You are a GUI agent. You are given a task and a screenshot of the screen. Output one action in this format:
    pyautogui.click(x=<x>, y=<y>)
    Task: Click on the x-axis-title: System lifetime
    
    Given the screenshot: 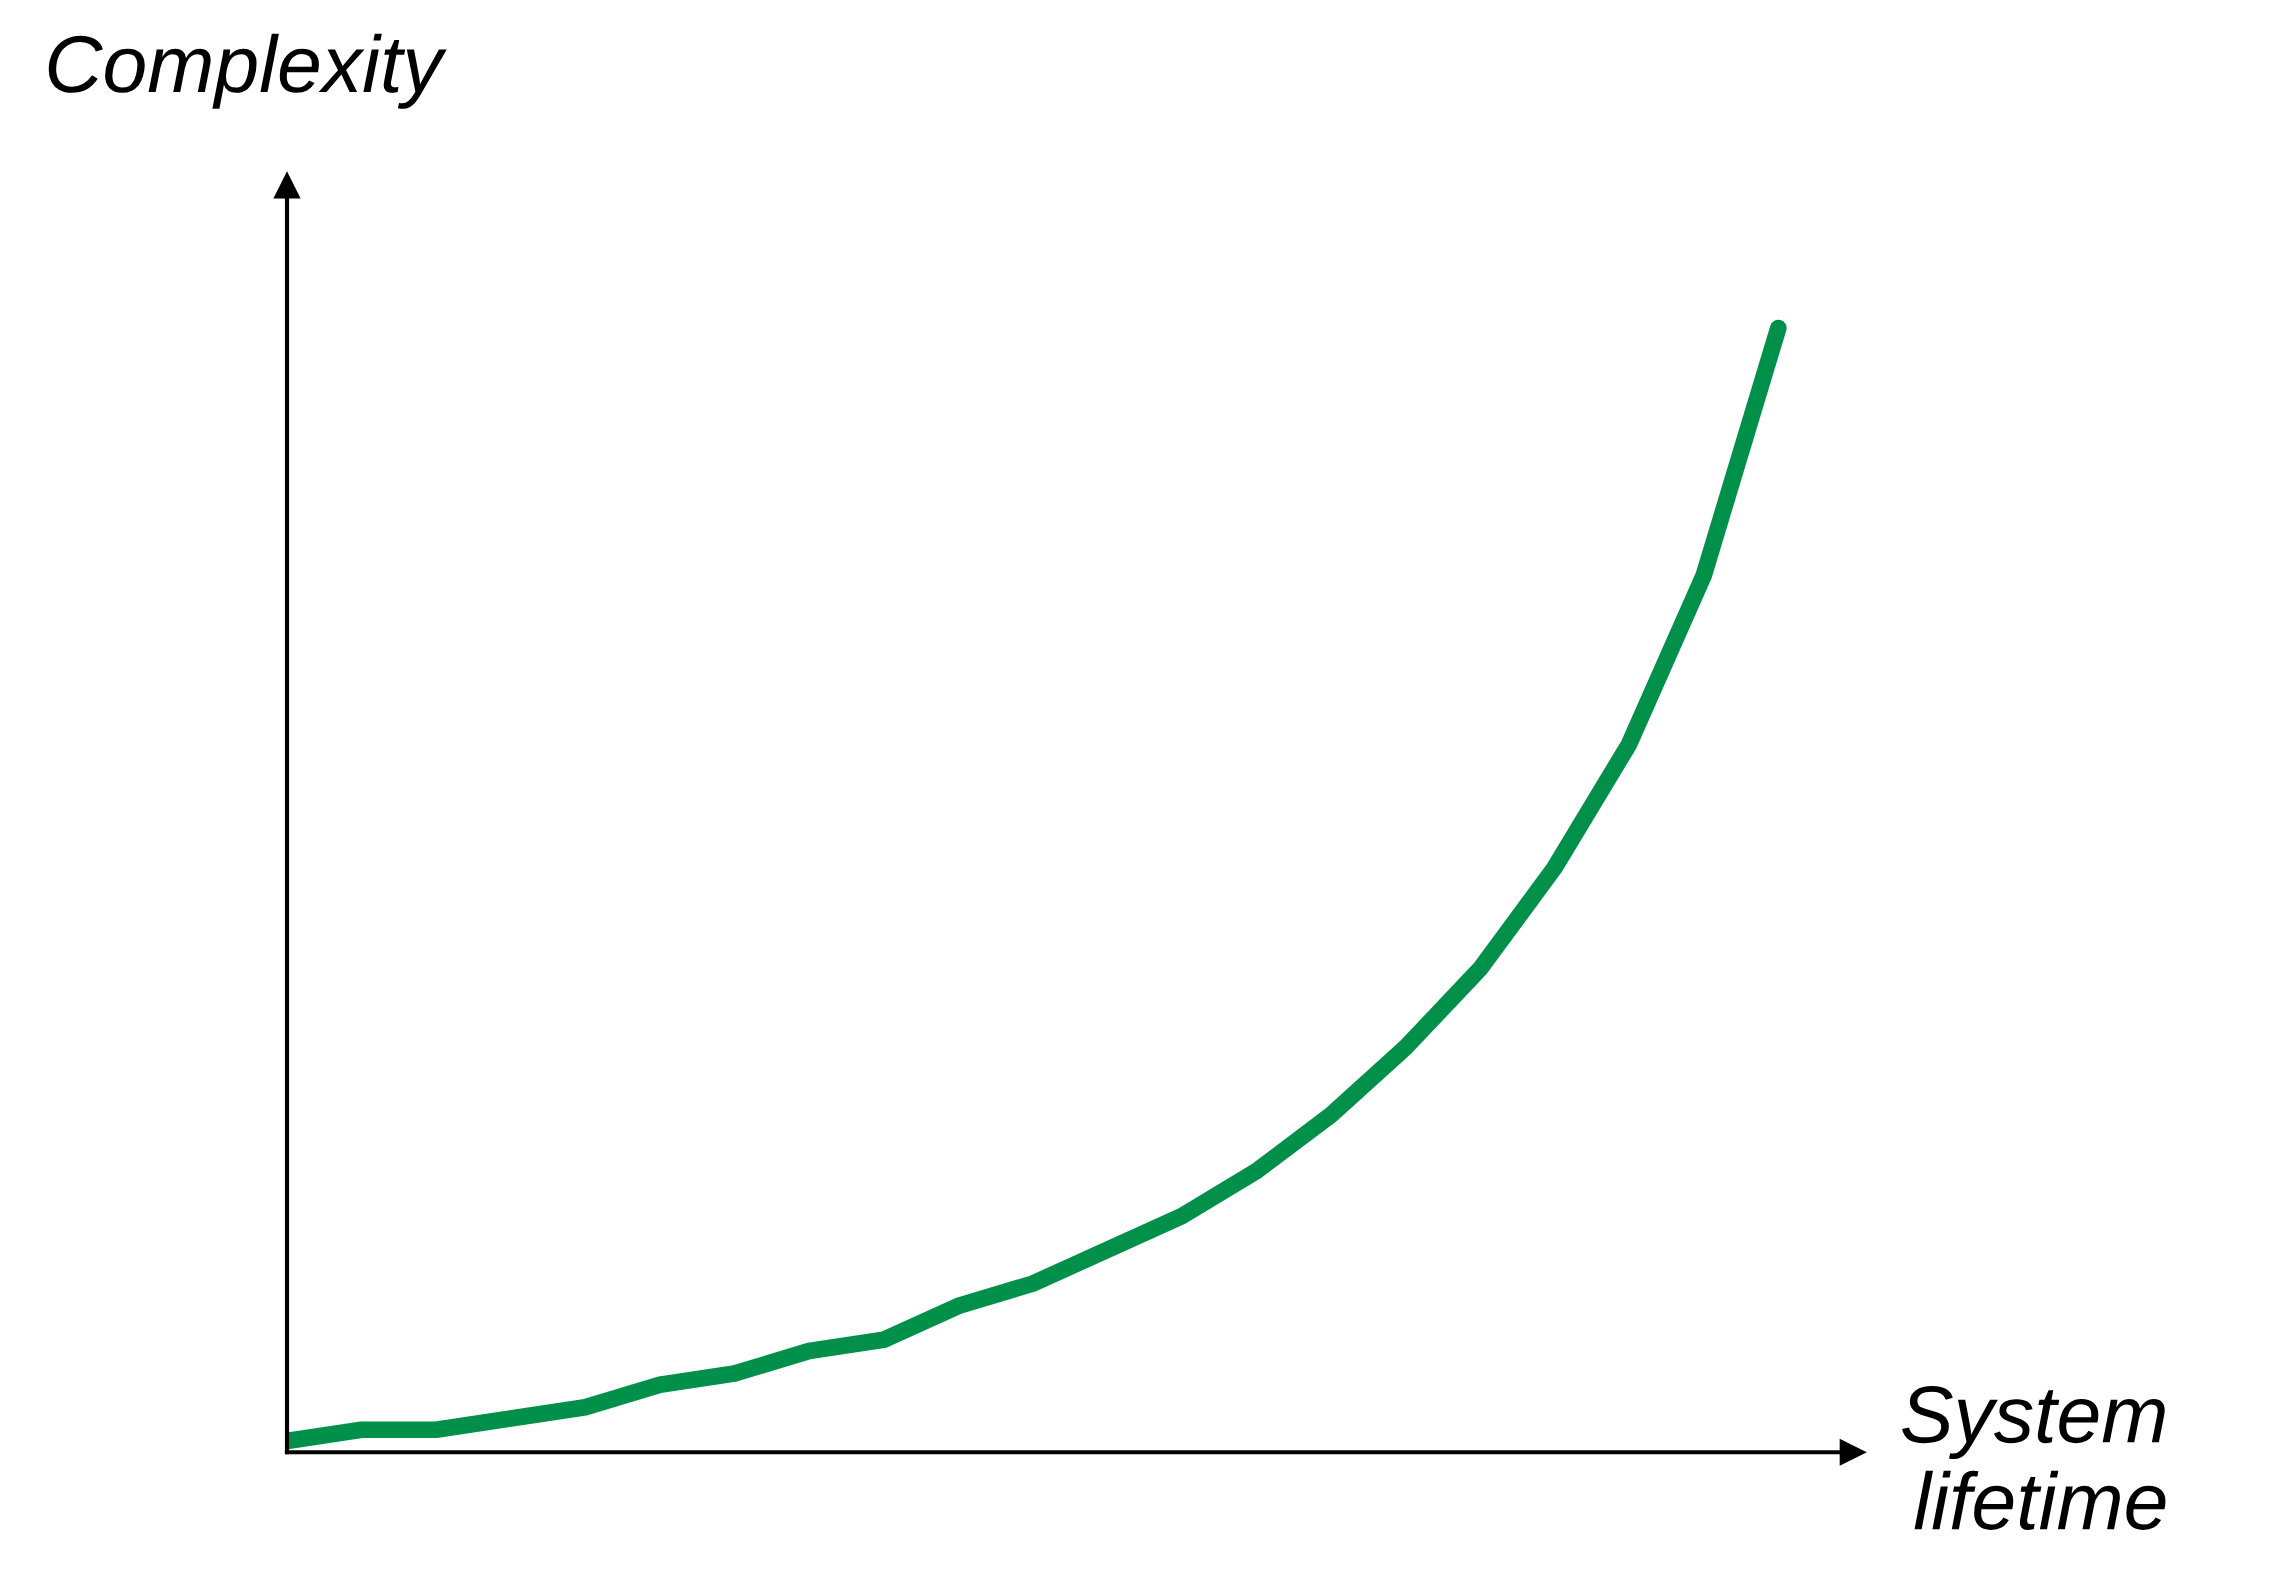 What is the action you would take?
    pyautogui.click(x=2034, y=1458)
    